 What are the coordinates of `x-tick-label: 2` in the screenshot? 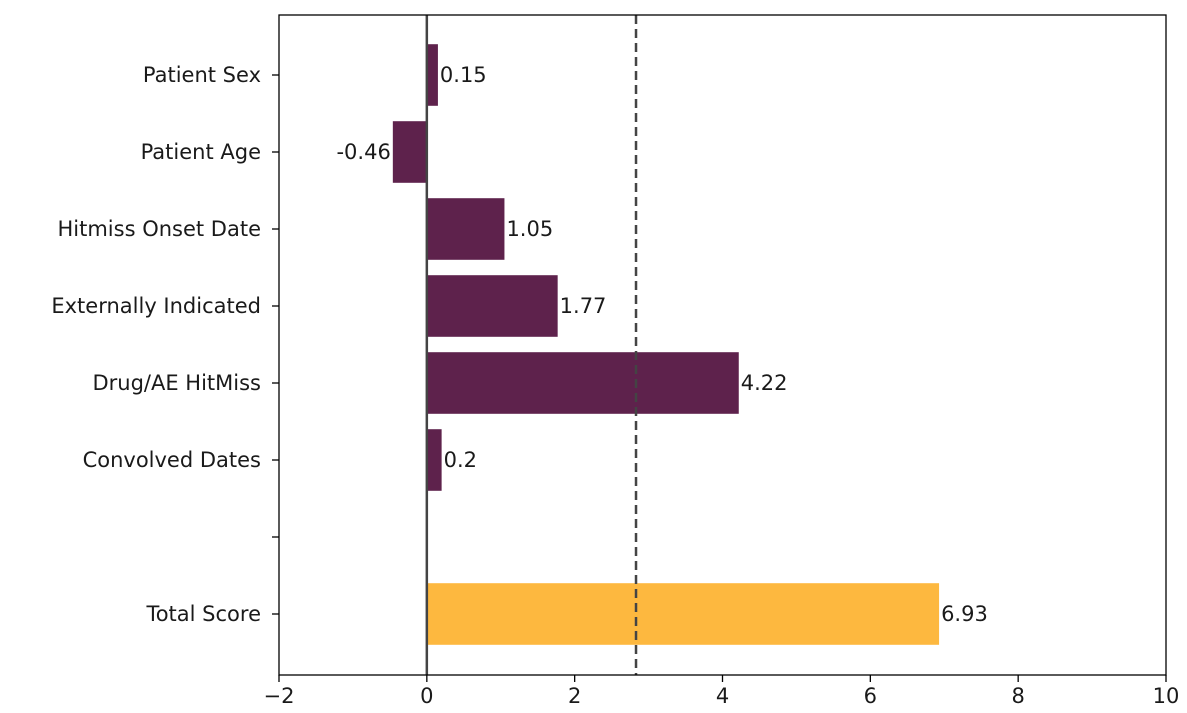 It's located at (574, 696).